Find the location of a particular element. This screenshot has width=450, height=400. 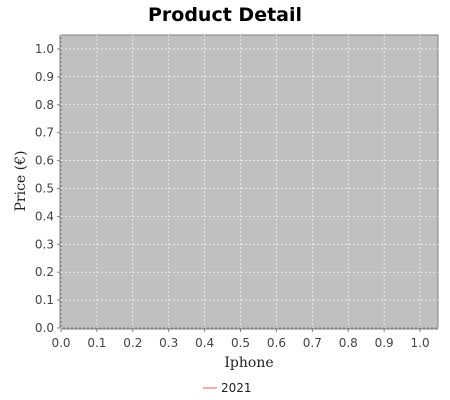

y-tick-label: 0.5 is located at coordinates (44, 188).